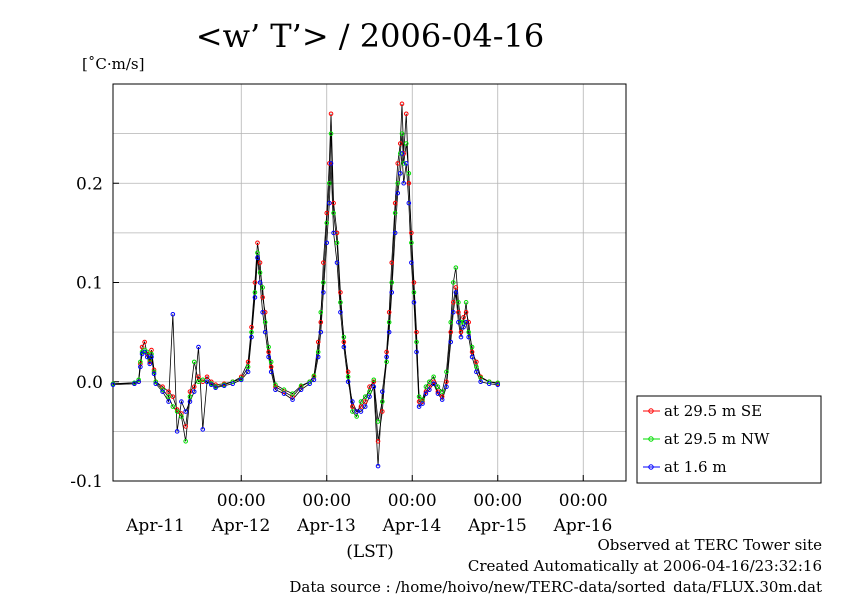 This screenshot has width=842, height=595. I want to click on y-tick-label: 0.1, so click(89, 284).